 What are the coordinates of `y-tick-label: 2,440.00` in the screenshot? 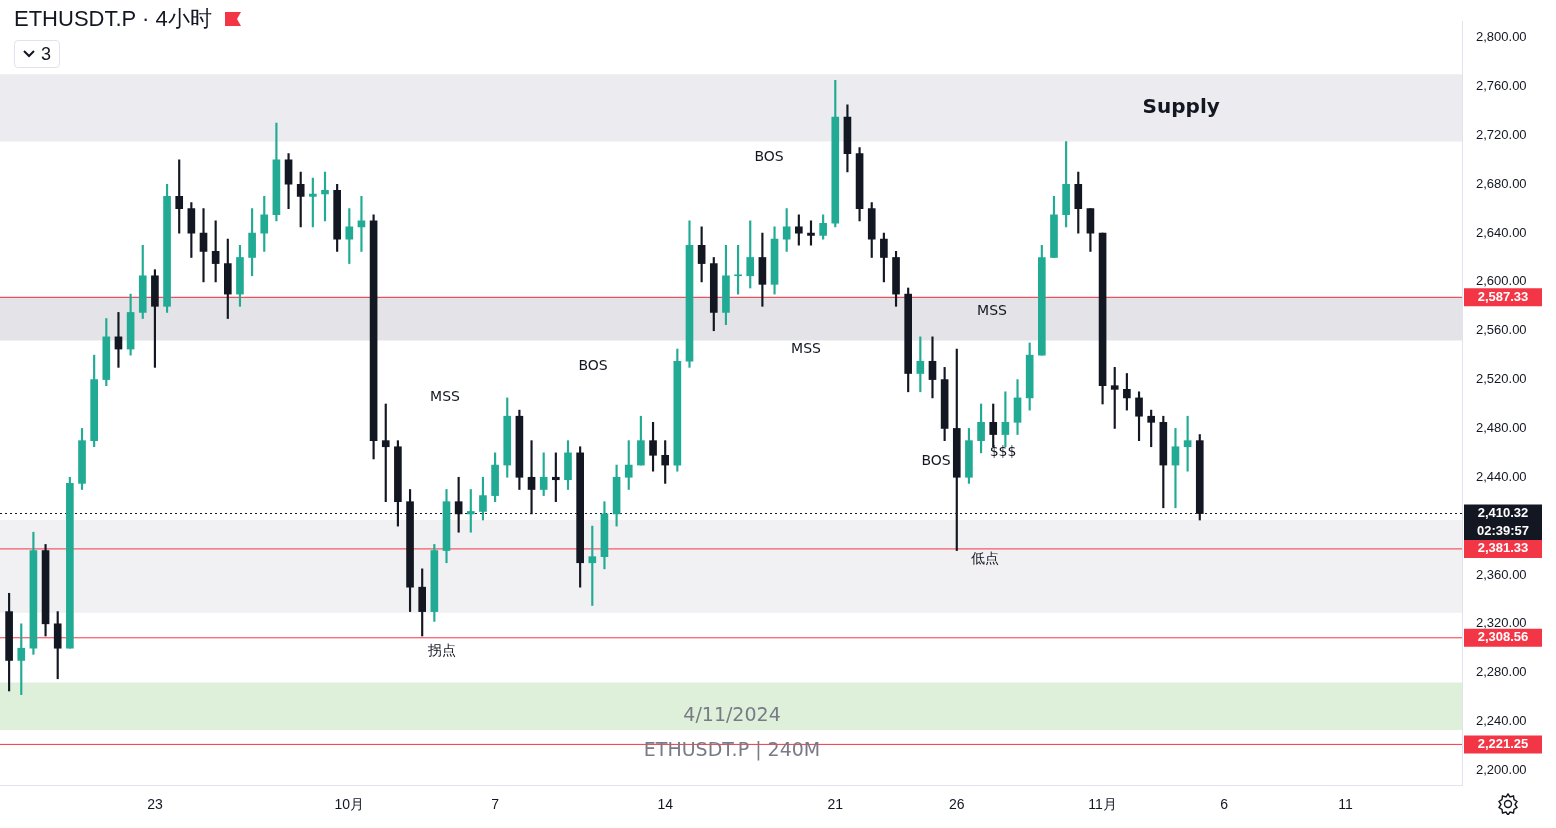 It's located at (1501, 476).